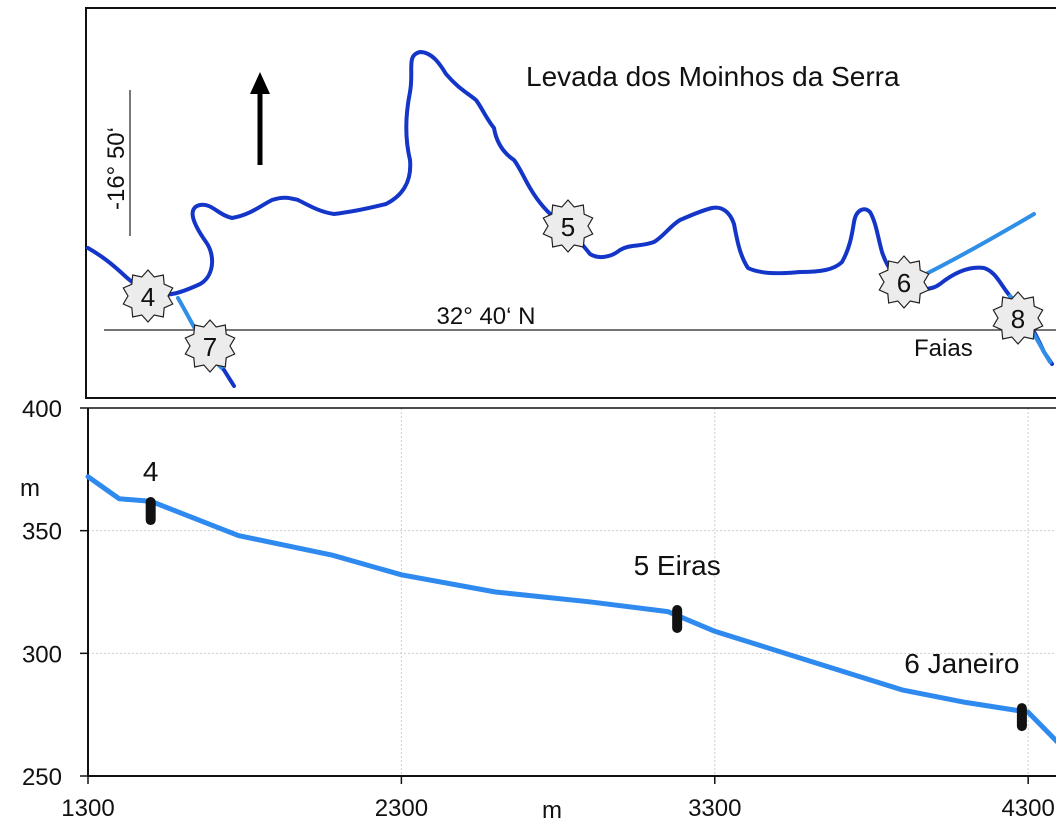 Image resolution: width=1056 pixels, height=830 pixels. Describe the element at coordinates (87, 808) in the screenshot. I see `x-tick-label: 1300` at that location.